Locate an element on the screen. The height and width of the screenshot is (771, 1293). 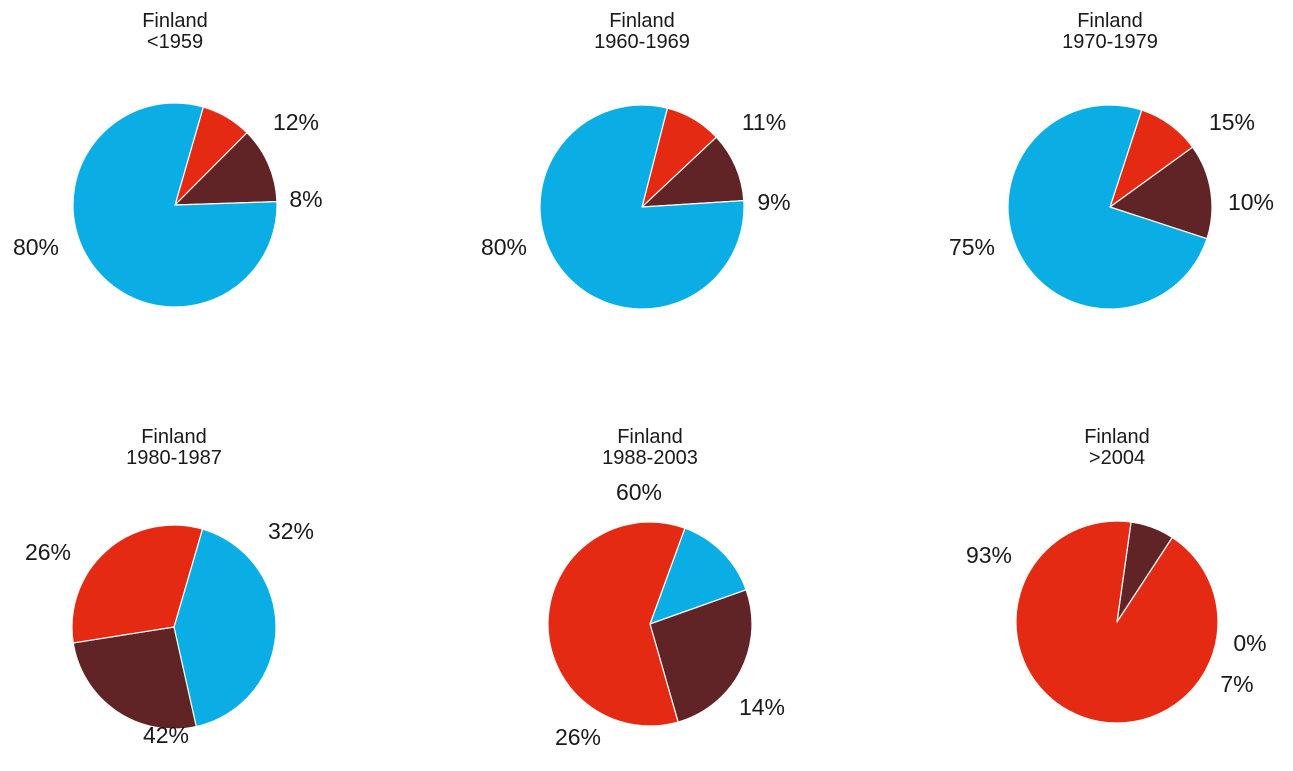
chart-subtitle: 1988-2003 is located at coordinates (650, 458).